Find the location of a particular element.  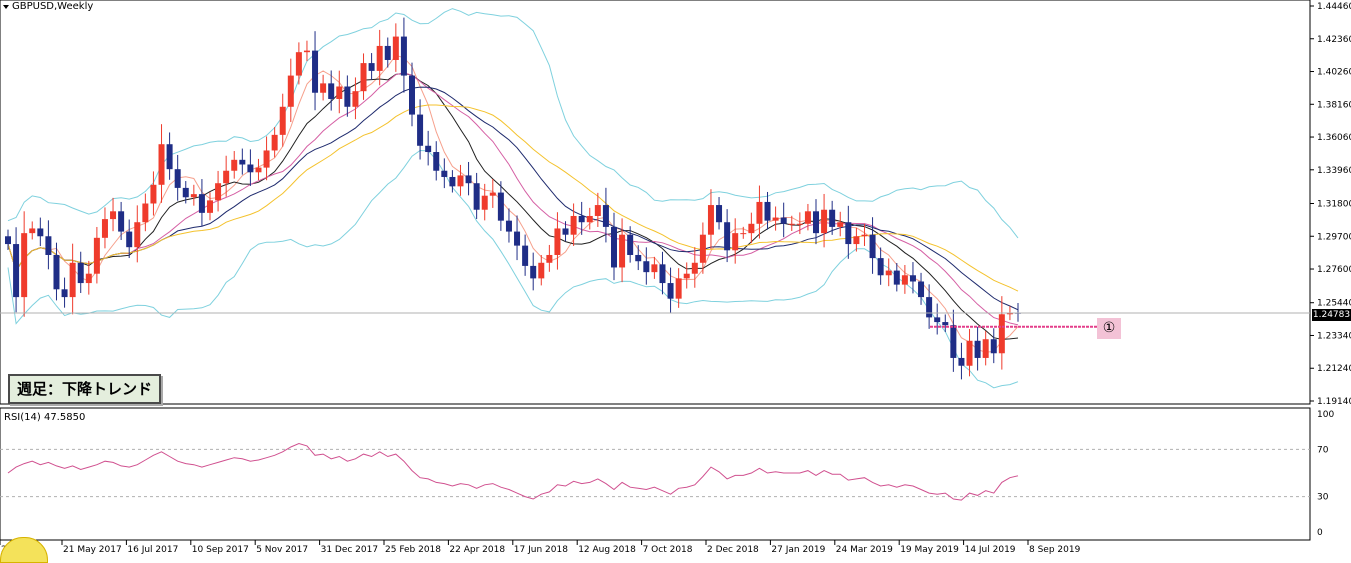

time-tick-label: 19 May 2019 is located at coordinates (929, 550).